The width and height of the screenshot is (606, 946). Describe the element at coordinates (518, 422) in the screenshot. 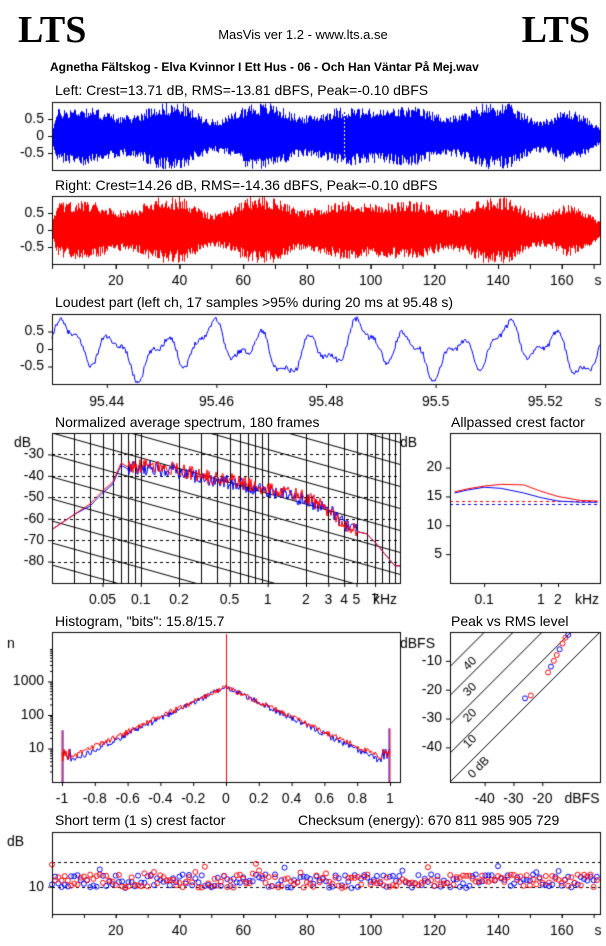

I see `allpass-title: Allpassed crest factor` at that location.